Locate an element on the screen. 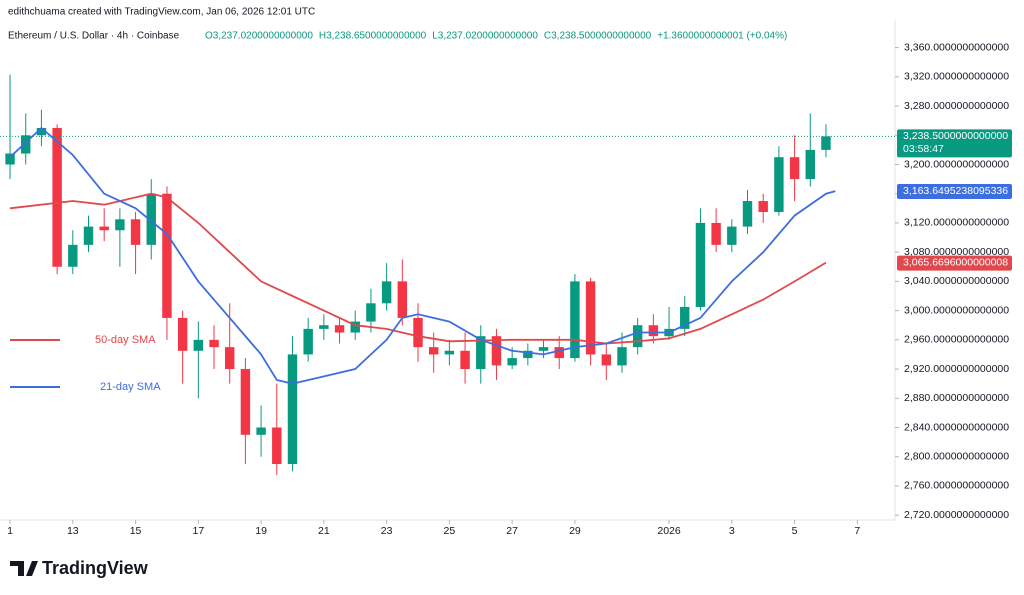  x-tick-label: 1 is located at coordinates (10, 531).